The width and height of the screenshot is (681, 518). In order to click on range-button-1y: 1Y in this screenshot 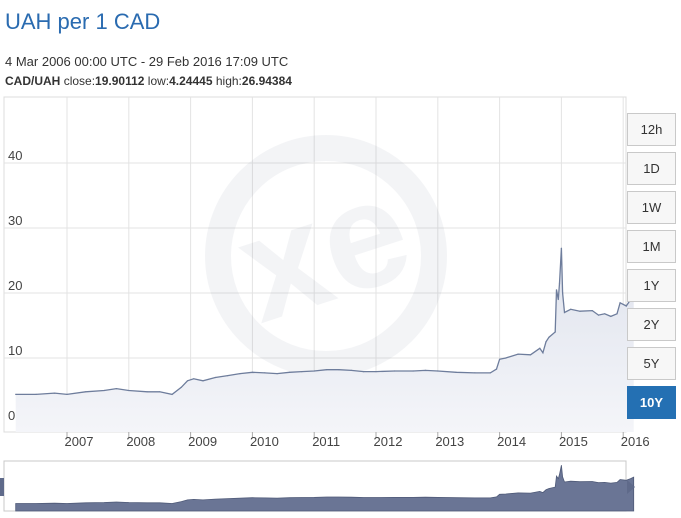, I will do `click(651, 285)`.